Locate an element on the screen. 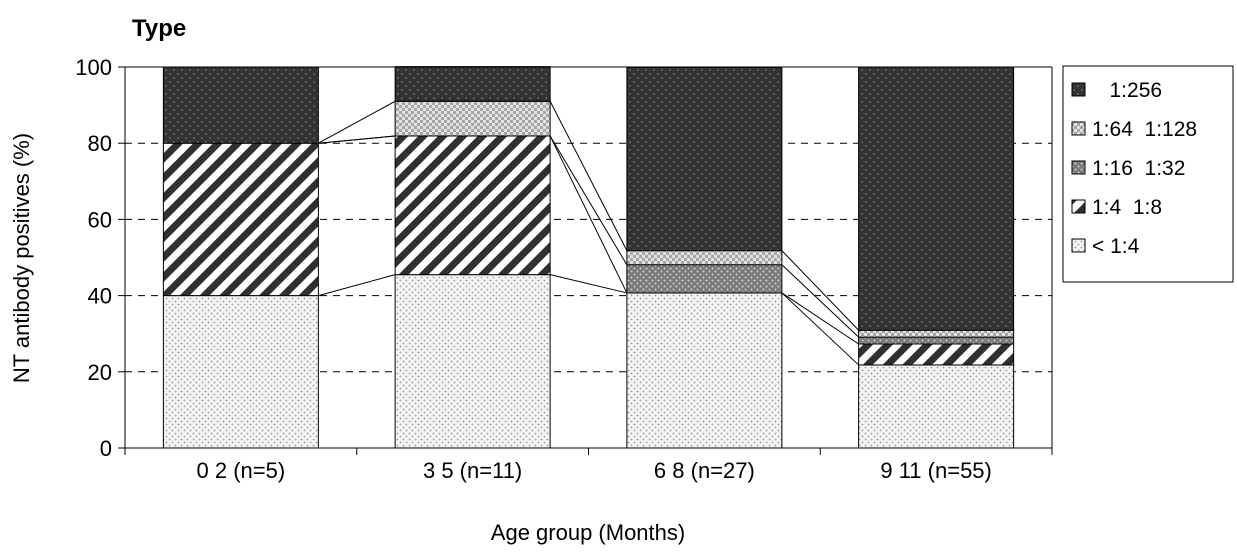 The image size is (1237, 552). y-tick-label: 40 is located at coordinates (100, 296).